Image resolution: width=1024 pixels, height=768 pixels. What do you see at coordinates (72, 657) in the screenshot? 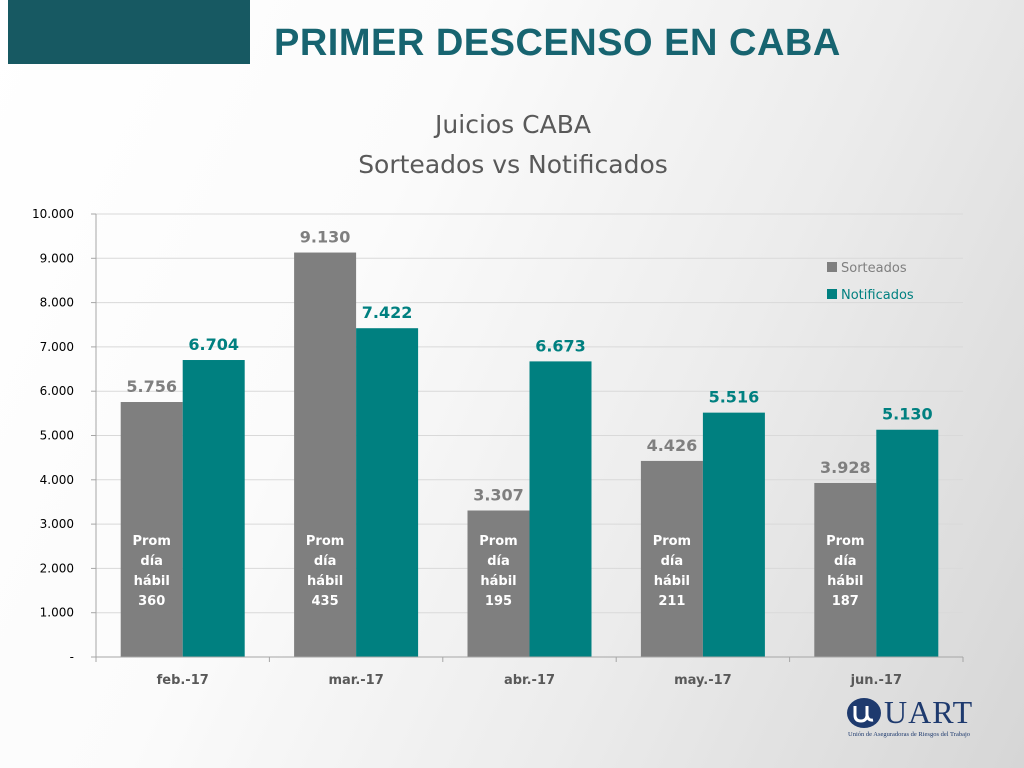
I see `y-tick-label: -` at bounding box center [72, 657].